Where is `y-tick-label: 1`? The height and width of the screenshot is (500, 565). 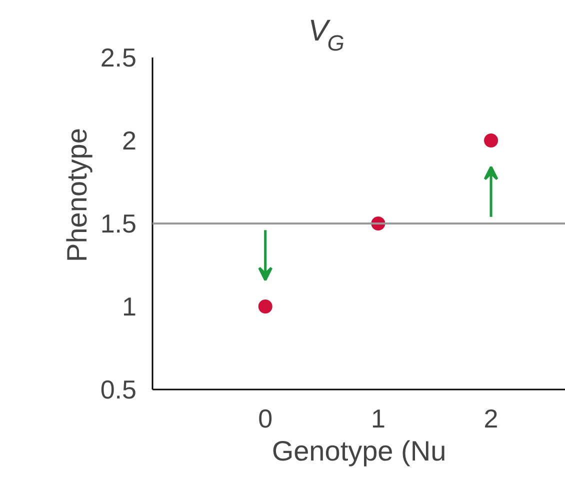
y-tick-label: 1 is located at coordinates (129, 307).